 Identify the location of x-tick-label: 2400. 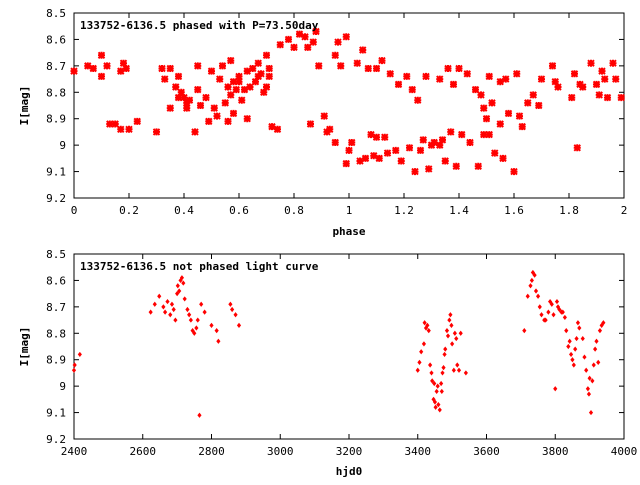
(74, 451).